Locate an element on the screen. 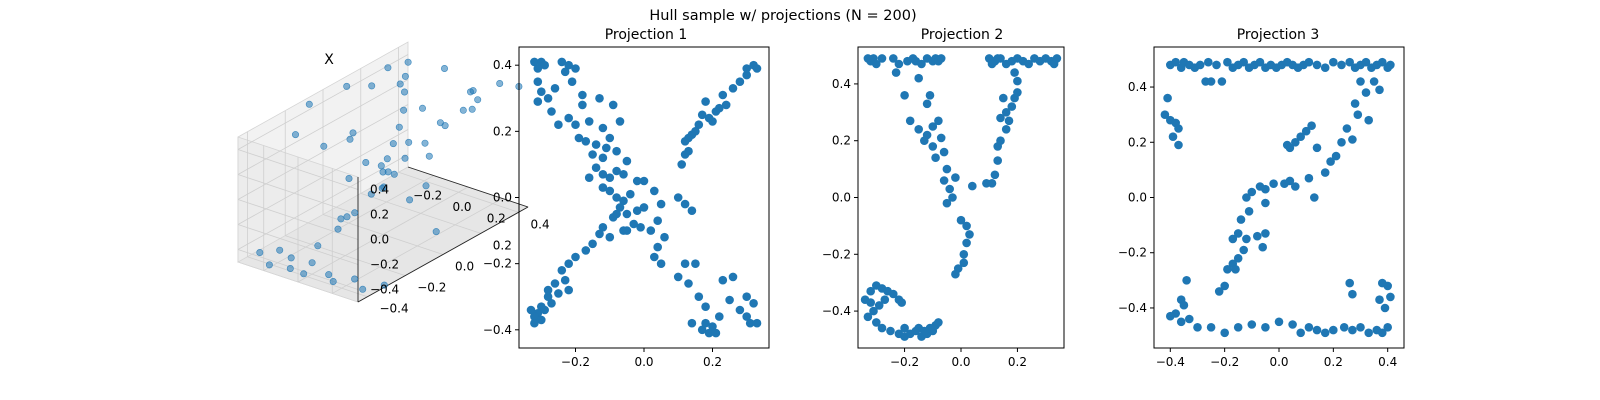 The image size is (1600, 400). chart-p1-title: Projection 1 is located at coordinates (646, 35).